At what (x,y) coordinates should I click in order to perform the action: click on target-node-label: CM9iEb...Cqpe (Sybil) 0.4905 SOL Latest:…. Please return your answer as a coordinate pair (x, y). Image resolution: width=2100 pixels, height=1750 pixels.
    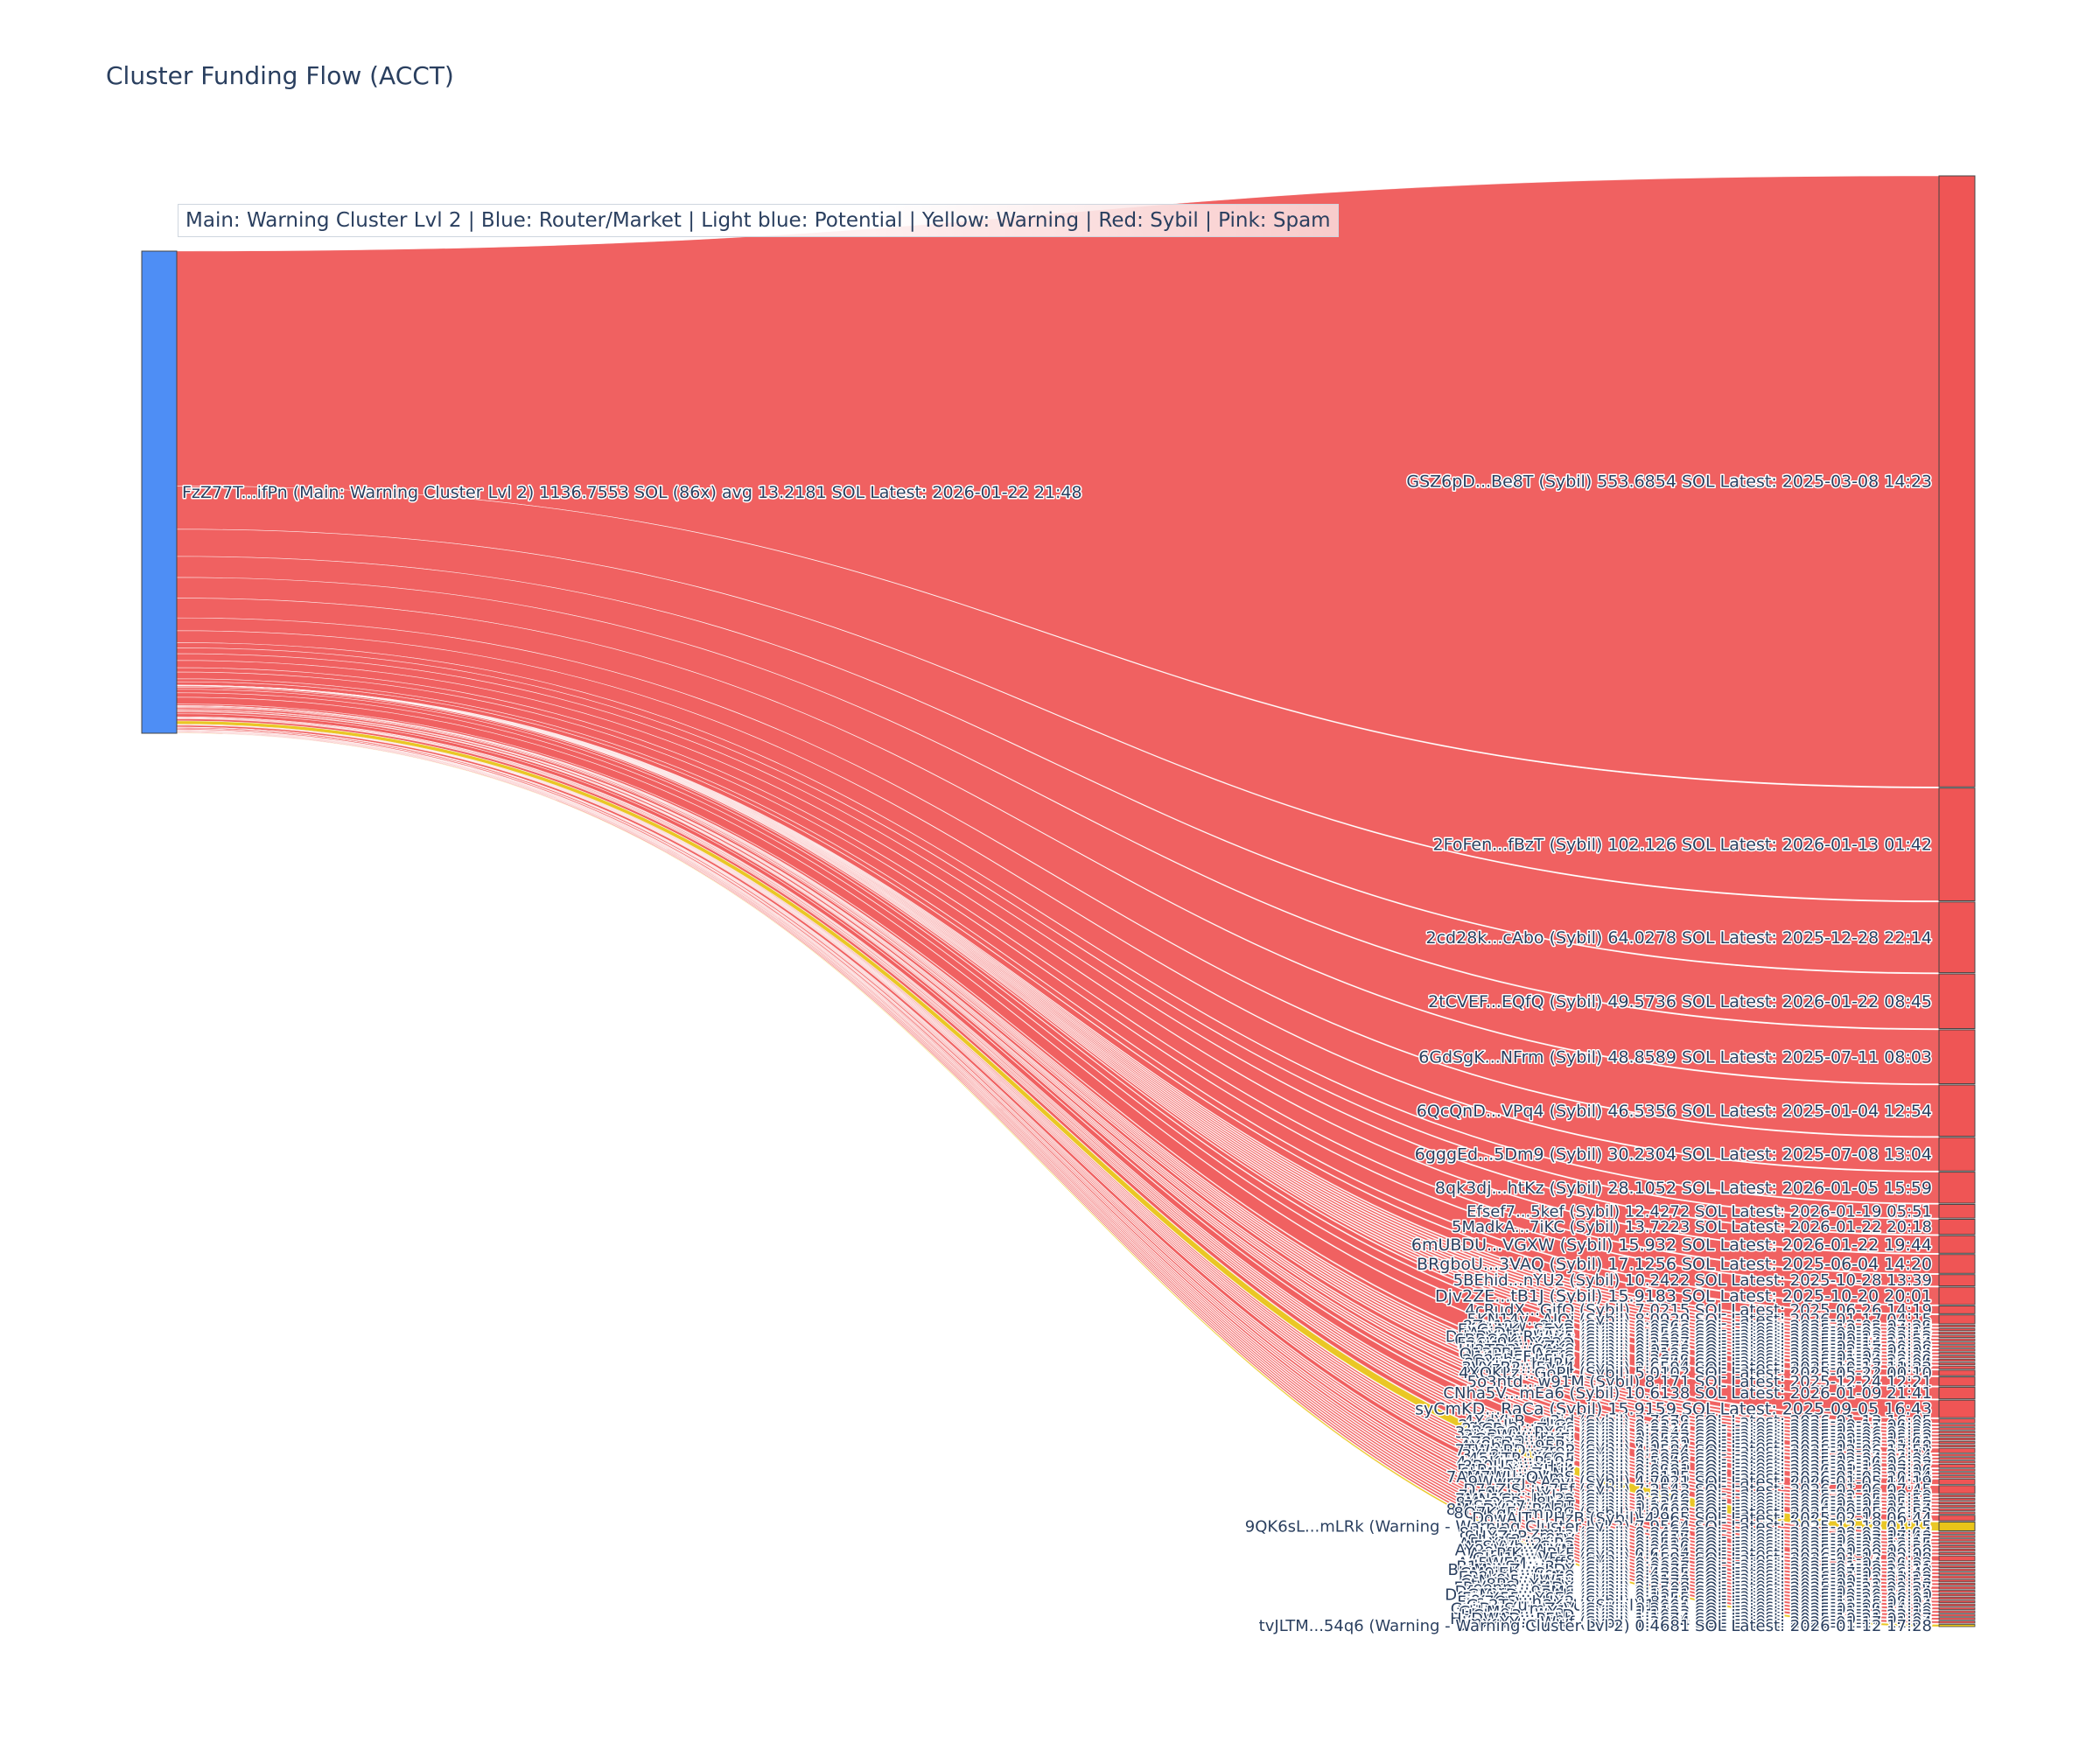
    Looking at the image, I should click on (1696, 1573).